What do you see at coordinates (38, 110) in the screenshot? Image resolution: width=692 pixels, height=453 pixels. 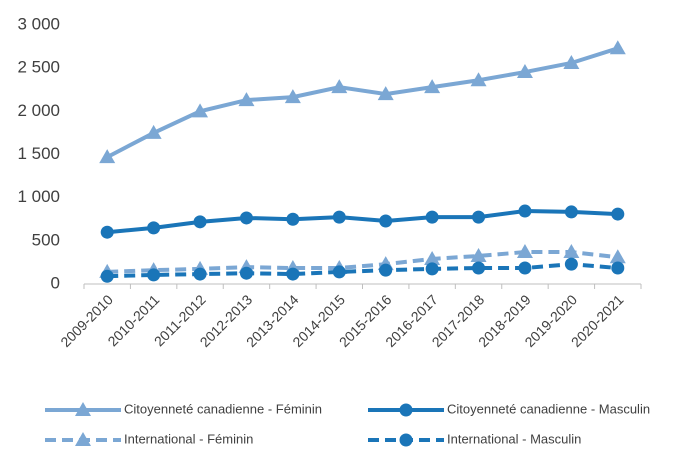 I see `y-tick-label: 2 000` at bounding box center [38, 110].